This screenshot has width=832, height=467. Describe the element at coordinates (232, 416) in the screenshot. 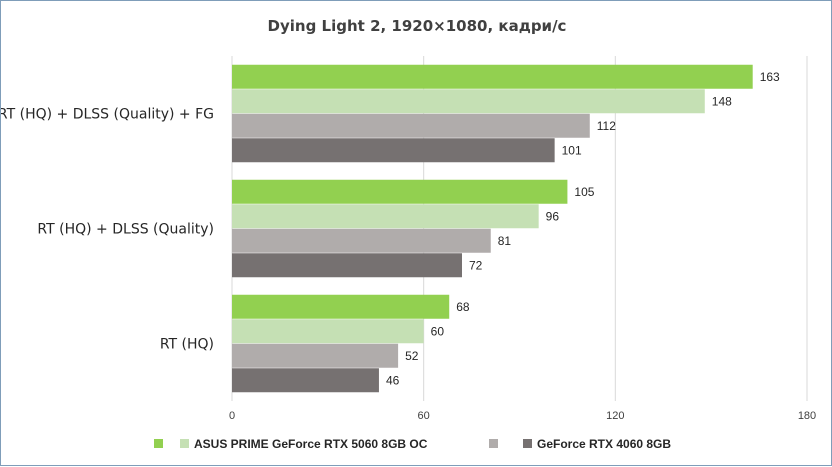

I see `x-tick-label: 0` at that location.